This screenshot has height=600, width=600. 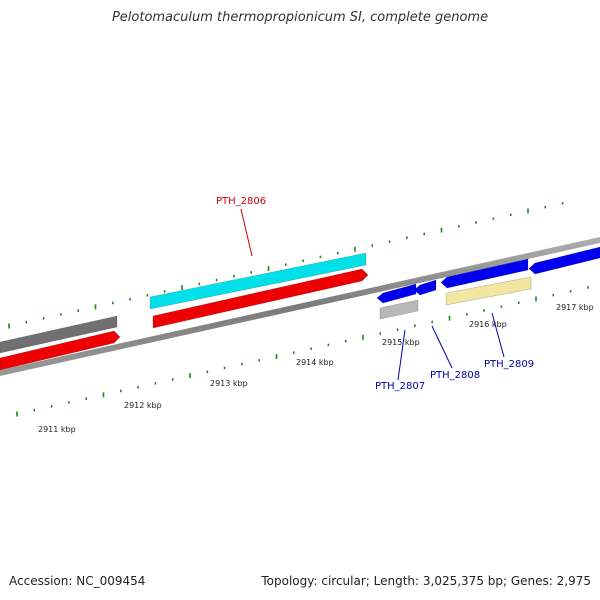 I want to click on tick-label-2916: 2916 kbp, so click(x=488, y=324).